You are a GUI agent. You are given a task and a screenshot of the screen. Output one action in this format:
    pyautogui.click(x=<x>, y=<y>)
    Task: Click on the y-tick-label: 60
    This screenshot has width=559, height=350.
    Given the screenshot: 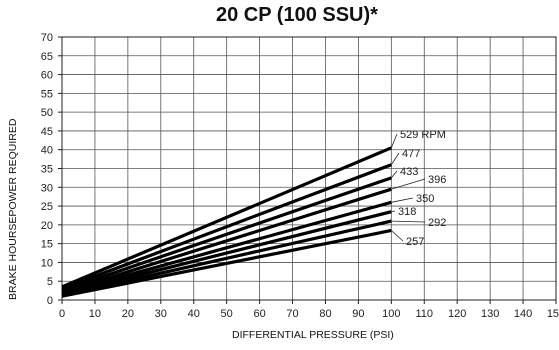 What is the action you would take?
    pyautogui.click(x=47, y=76)
    